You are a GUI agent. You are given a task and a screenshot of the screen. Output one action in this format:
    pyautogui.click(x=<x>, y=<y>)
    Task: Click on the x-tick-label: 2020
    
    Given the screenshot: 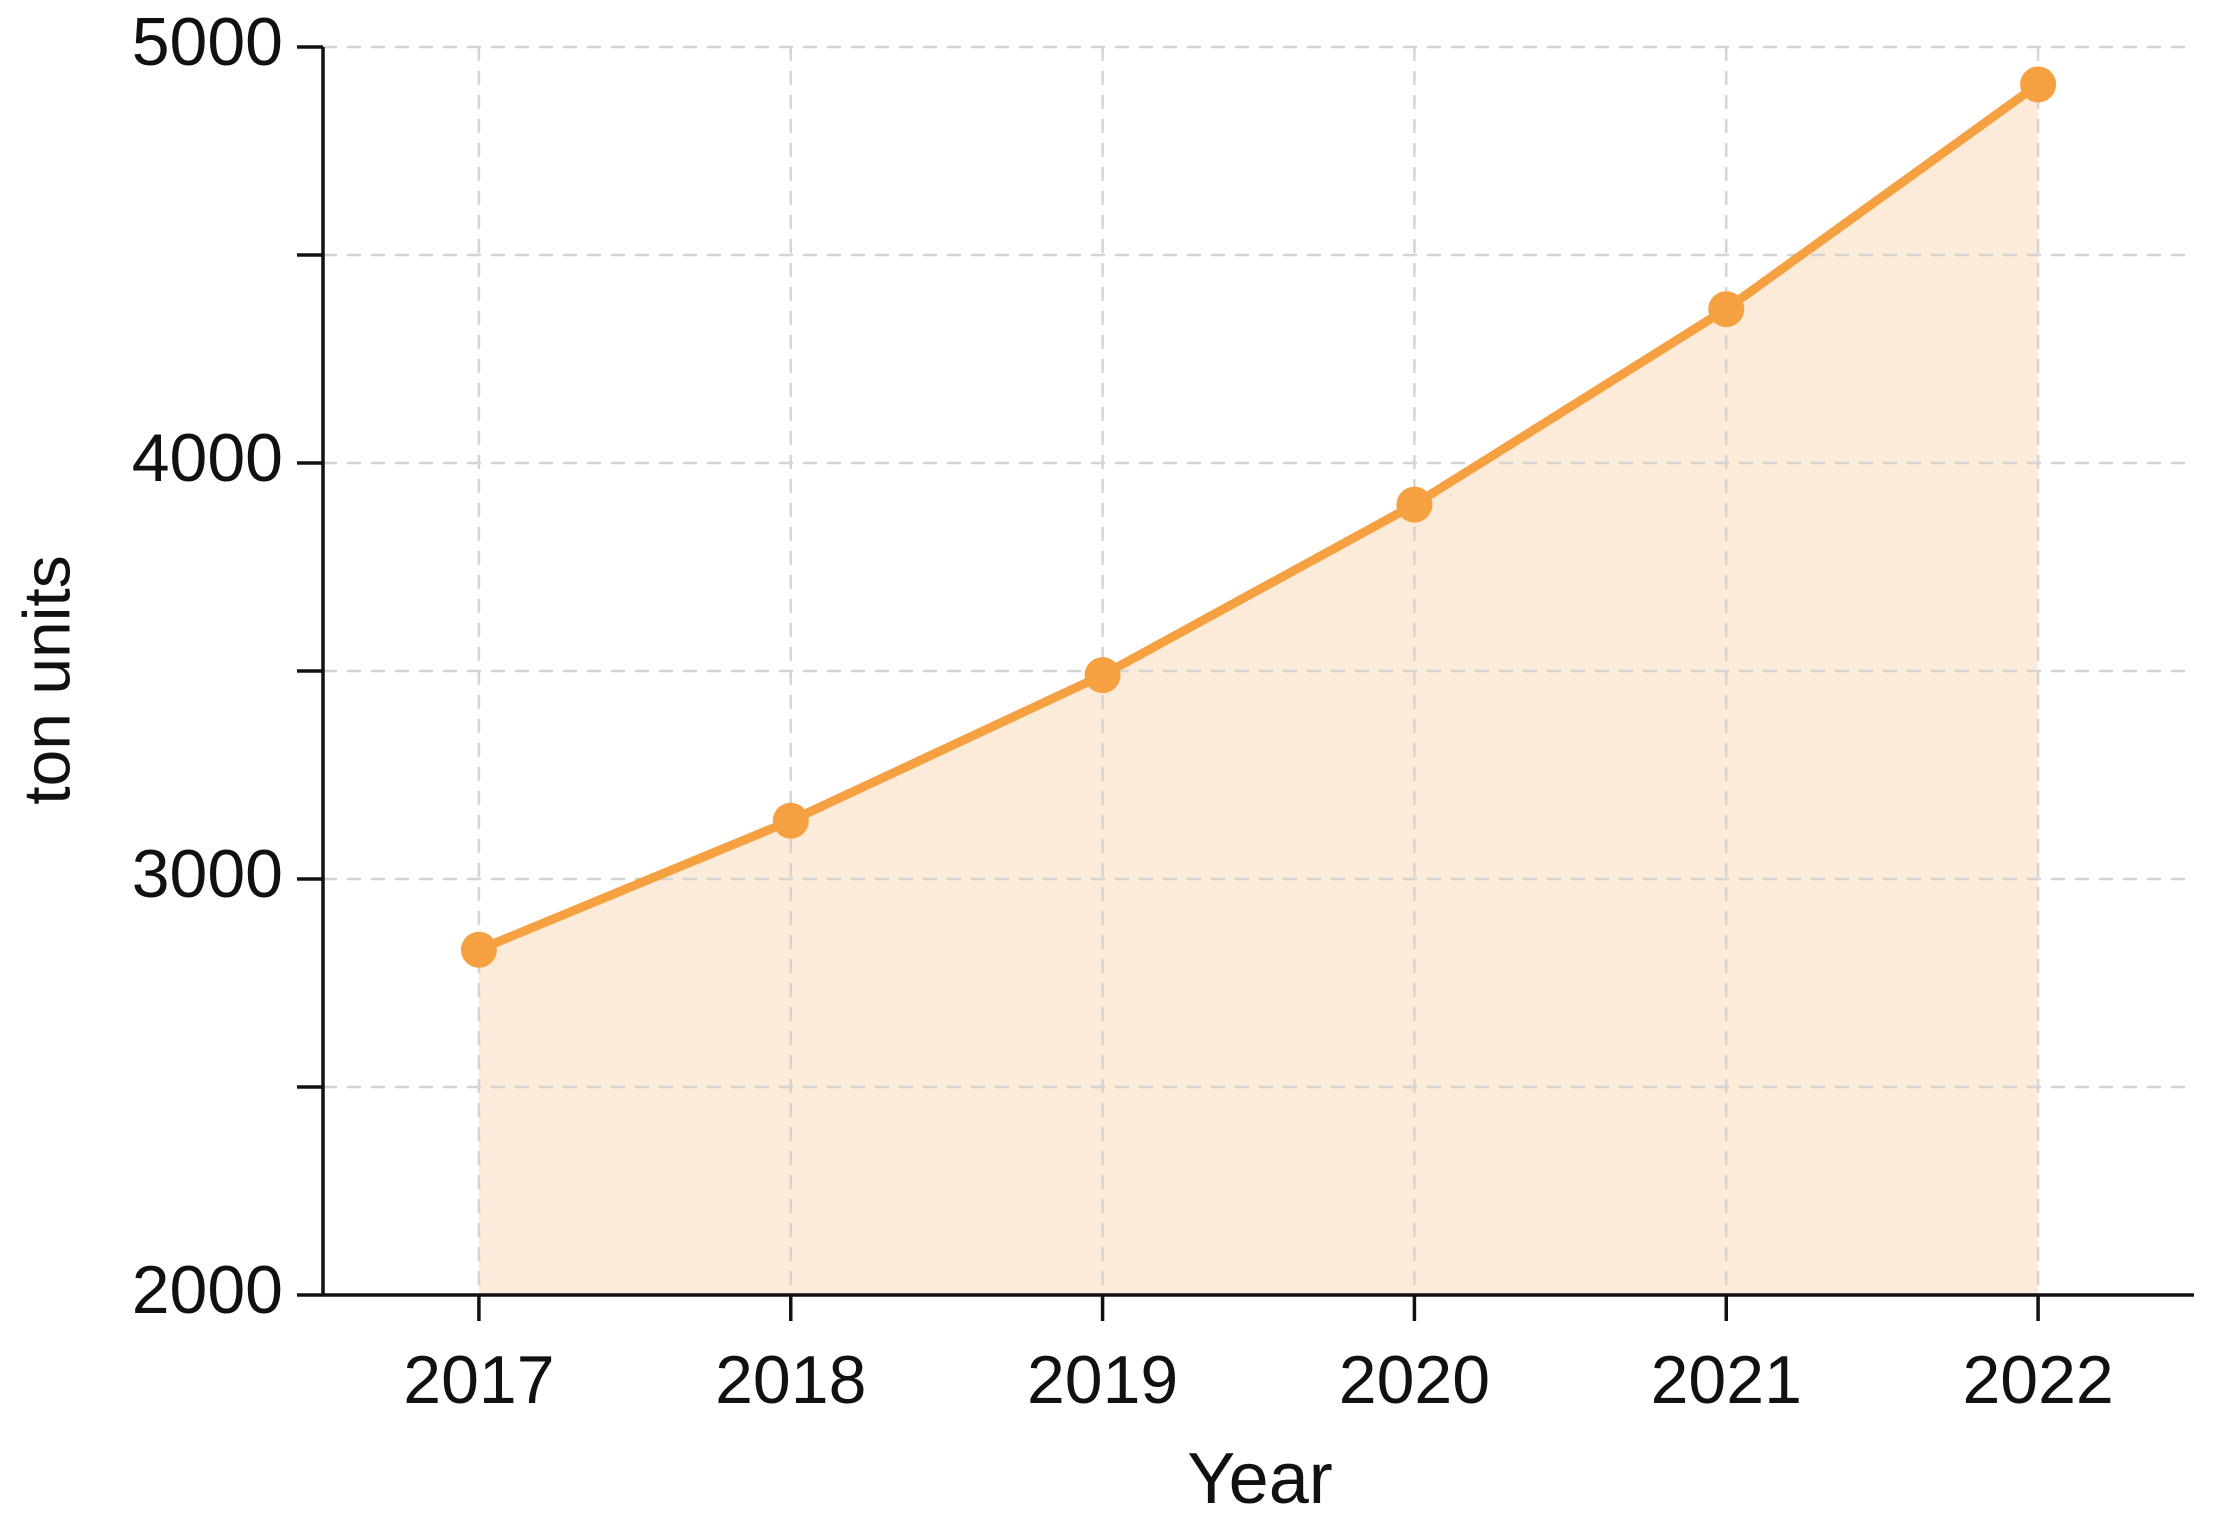 What is the action you would take?
    pyautogui.click(x=1414, y=1380)
    